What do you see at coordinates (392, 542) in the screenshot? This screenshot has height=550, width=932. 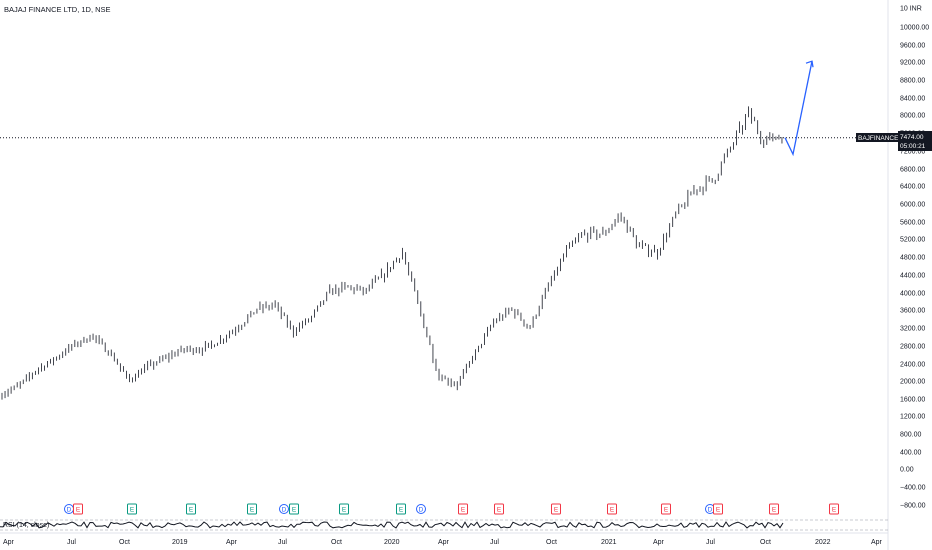 I see `time-label: 2020` at bounding box center [392, 542].